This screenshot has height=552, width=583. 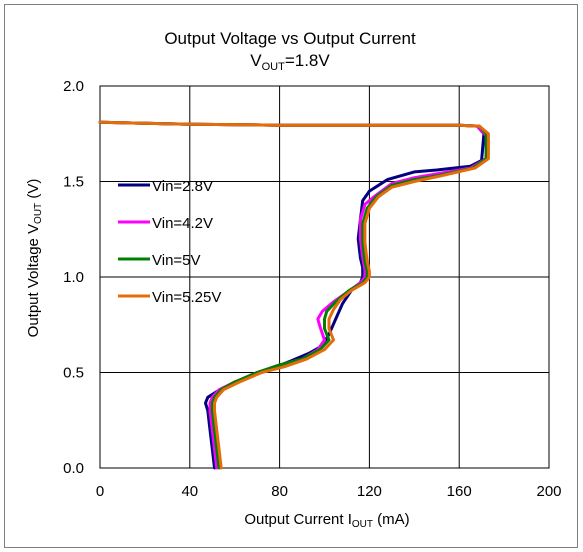 I want to click on y-tick-label: 0.0, so click(x=73, y=468).